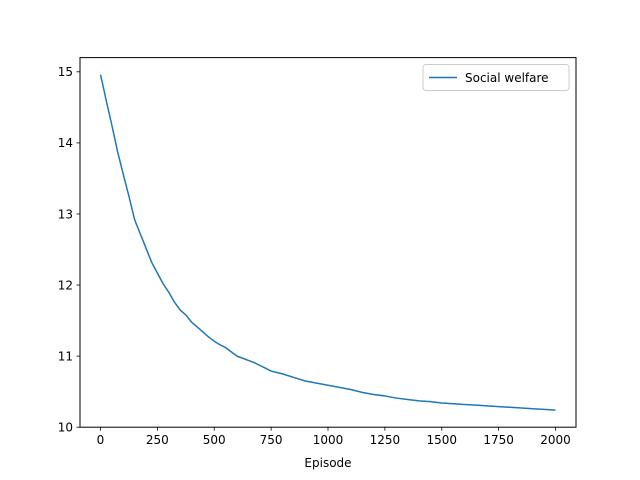 This screenshot has height=480, width=640. What do you see at coordinates (69, 250) in the screenshot?
I see `y-axis: 10 11 12 13 14 15` at bounding box center [69, 250].